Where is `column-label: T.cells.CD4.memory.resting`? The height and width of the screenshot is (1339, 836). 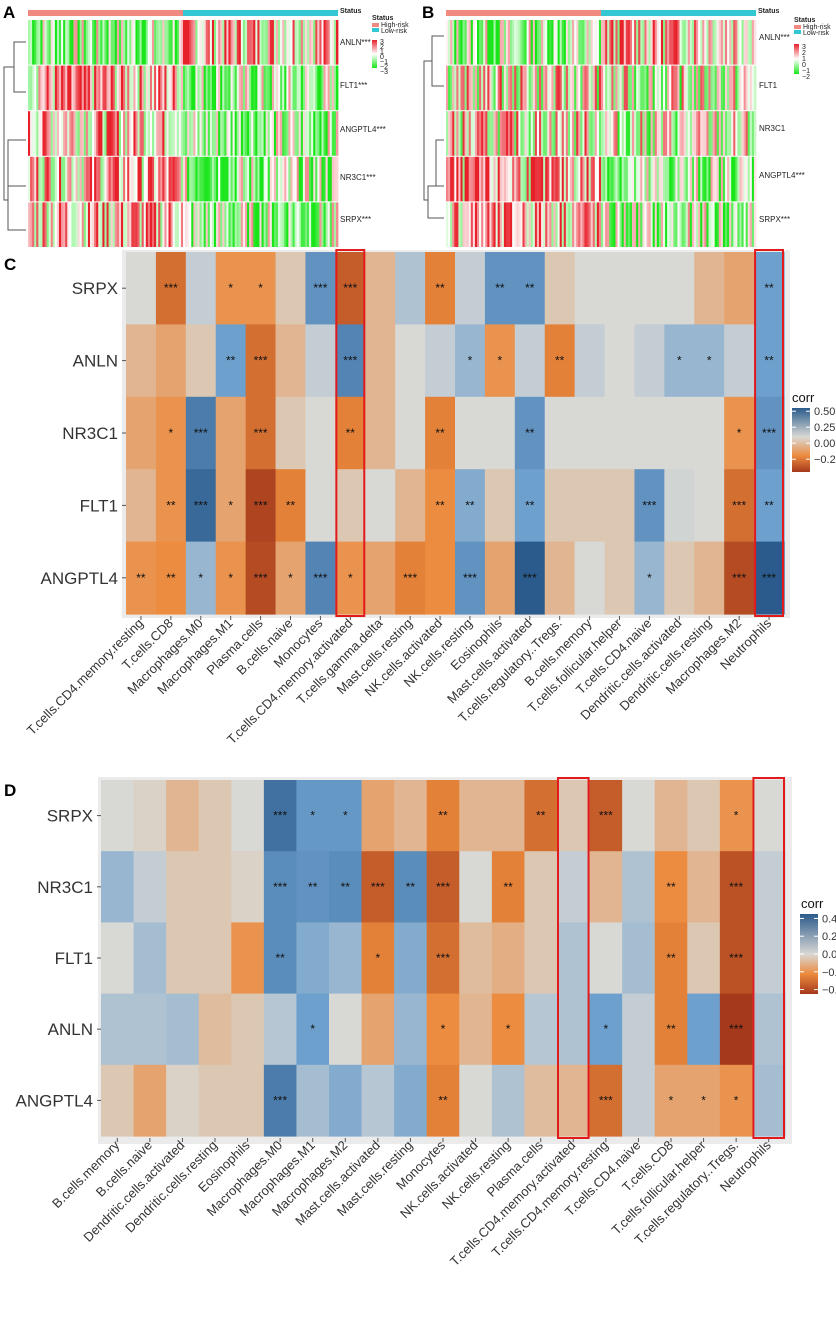
column-label: T.cells.CD4.memory.resting is located at coordinates (85, 677).